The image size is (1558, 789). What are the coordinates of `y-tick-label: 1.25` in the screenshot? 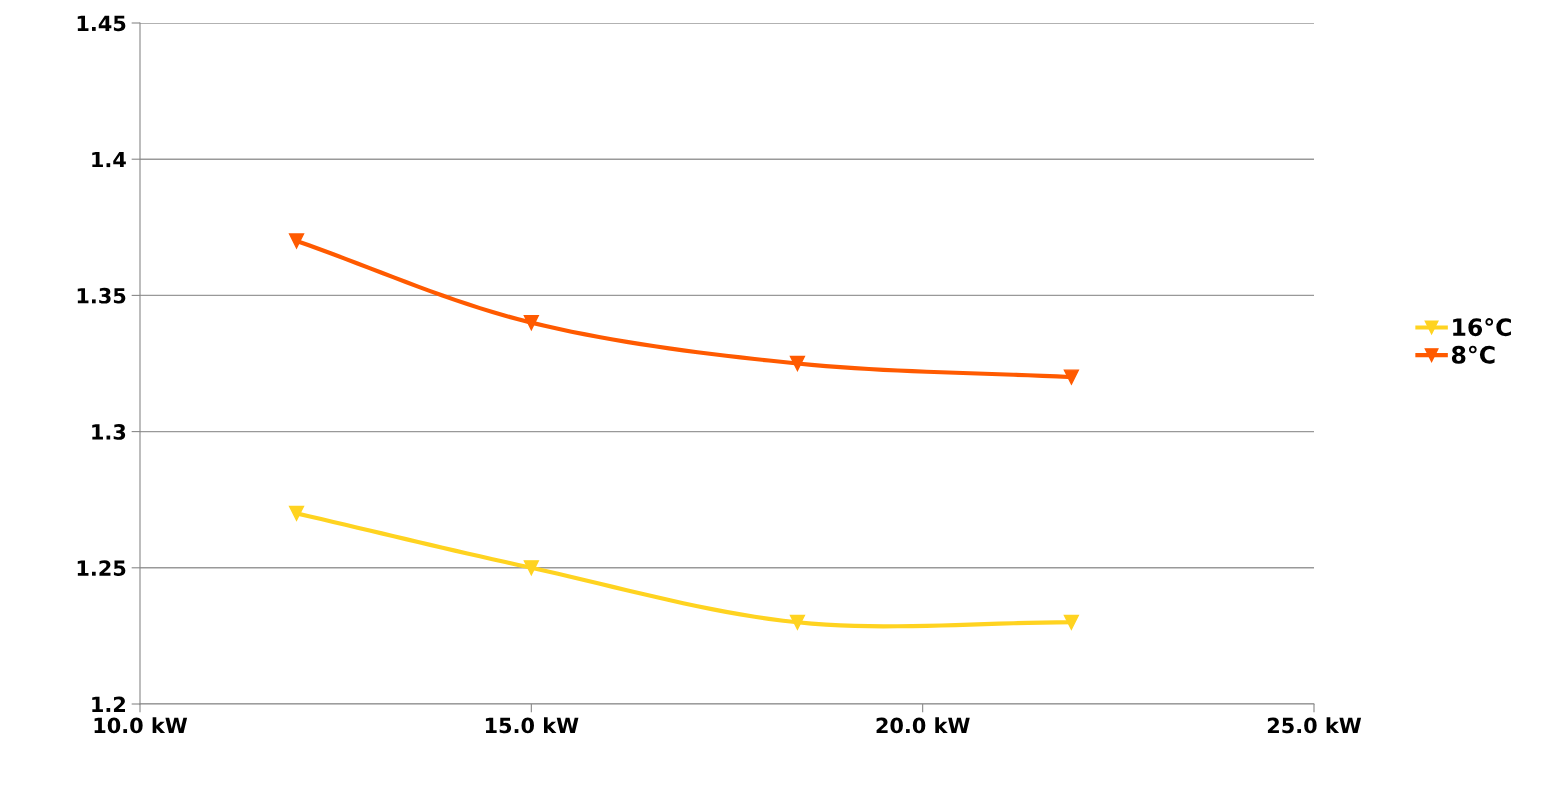 It's located at (101, 568).